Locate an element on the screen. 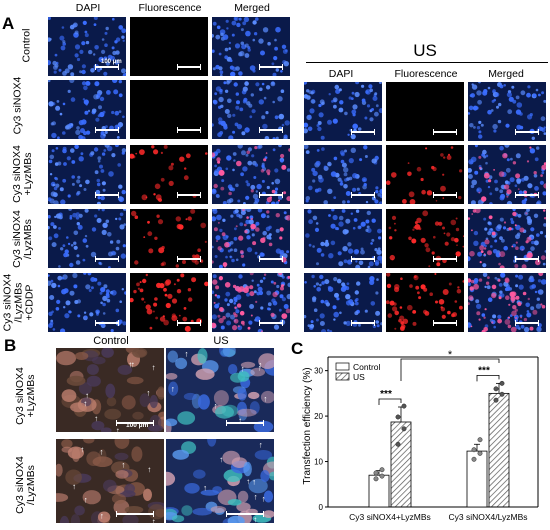 Image resolution: width=550 pixels, height=530 pixels. y-tick-label: 30 is located at coordinates (318, 371).